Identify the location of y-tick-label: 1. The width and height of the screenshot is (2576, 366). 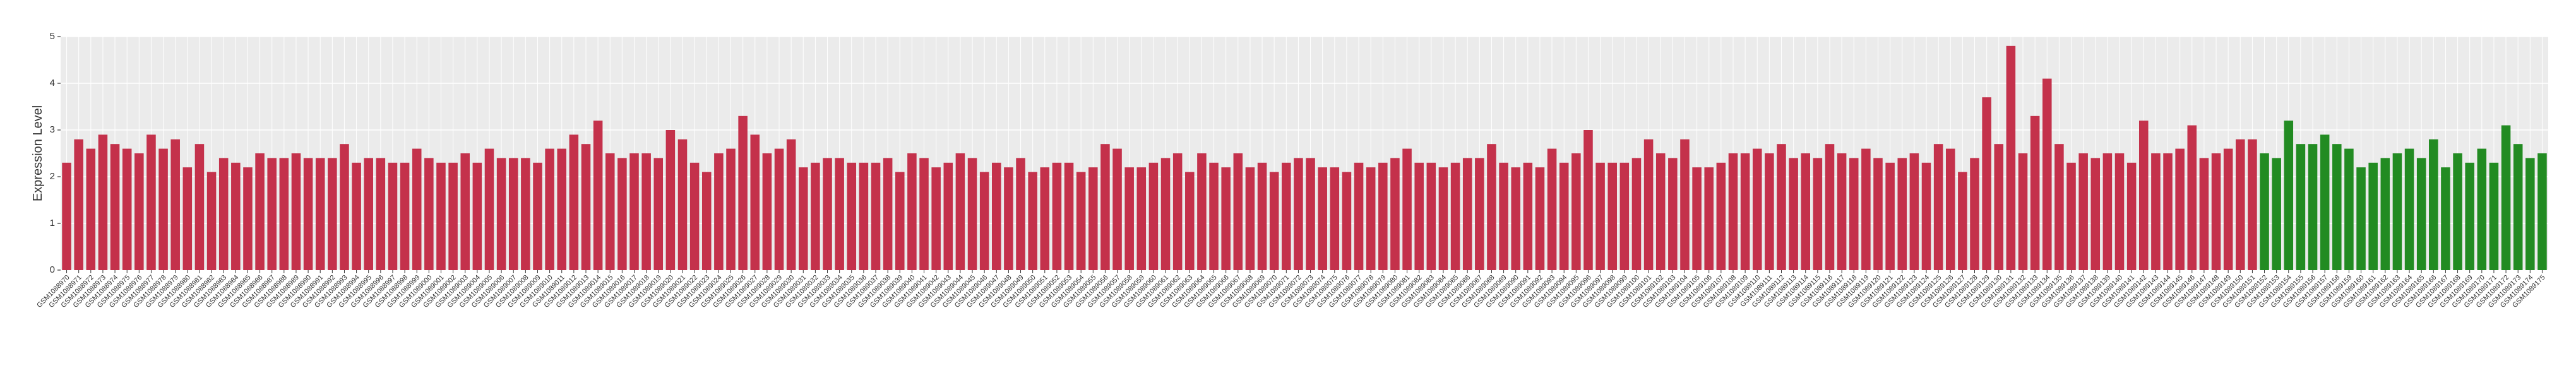
(52, 223).